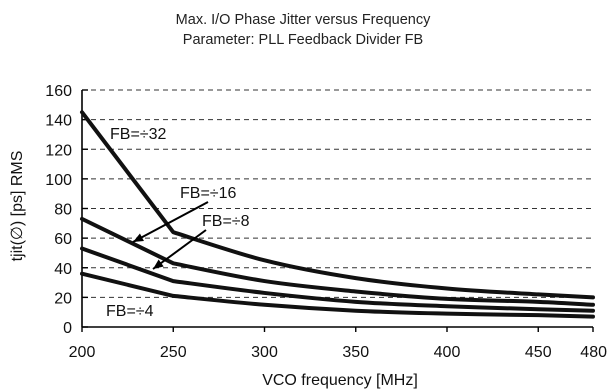 This screenshot has width=607, height=392. What do you see at coordinates (58, 91) in the screenshot?
I see `y-tick-label: 160` at bounding box center [58, 91].